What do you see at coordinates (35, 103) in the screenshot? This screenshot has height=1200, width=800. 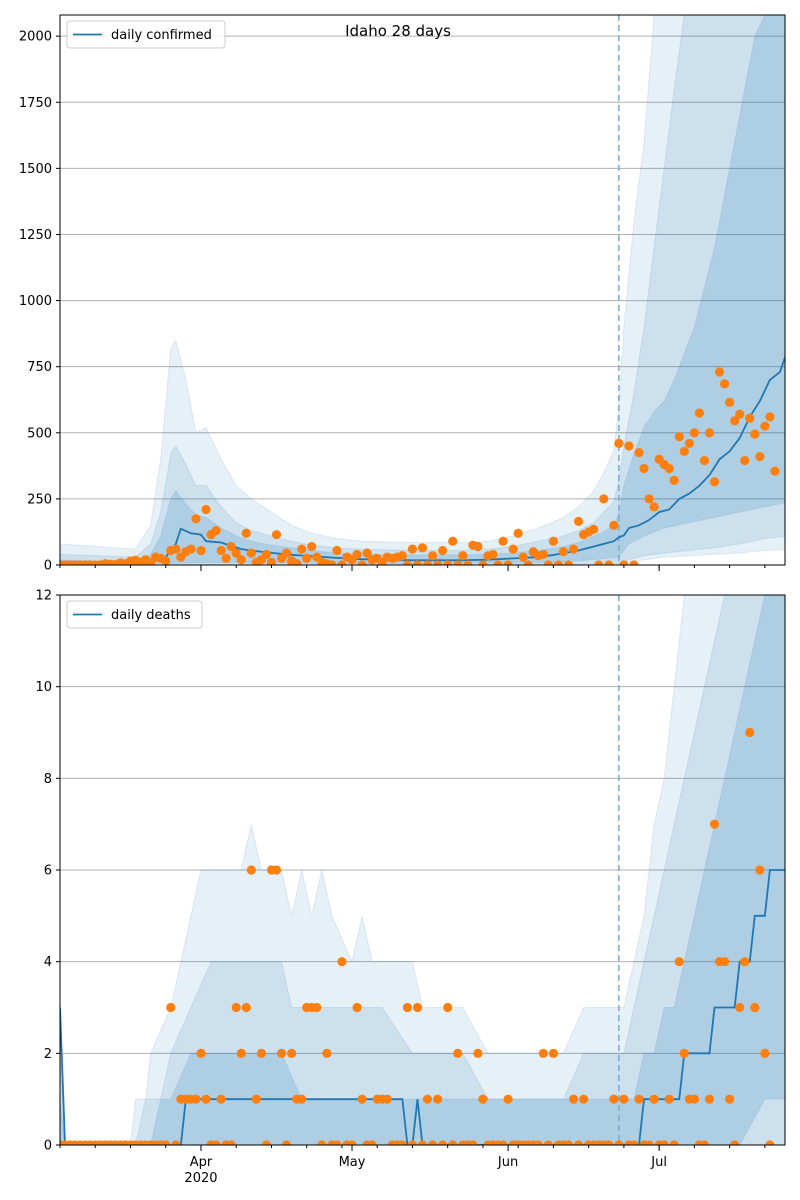 I see `y-tick-label: 1750` at bounding box center [35, 103].